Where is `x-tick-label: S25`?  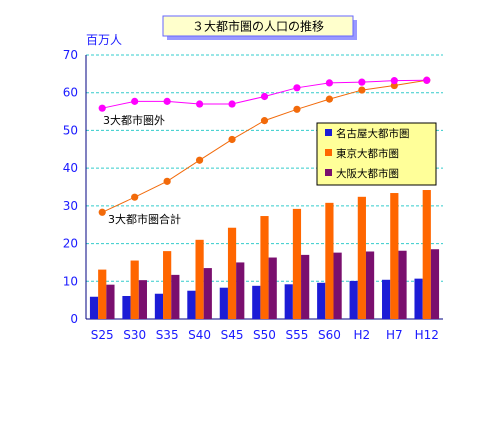
x-tick-label: S25 is located at coordinates (102, 335).